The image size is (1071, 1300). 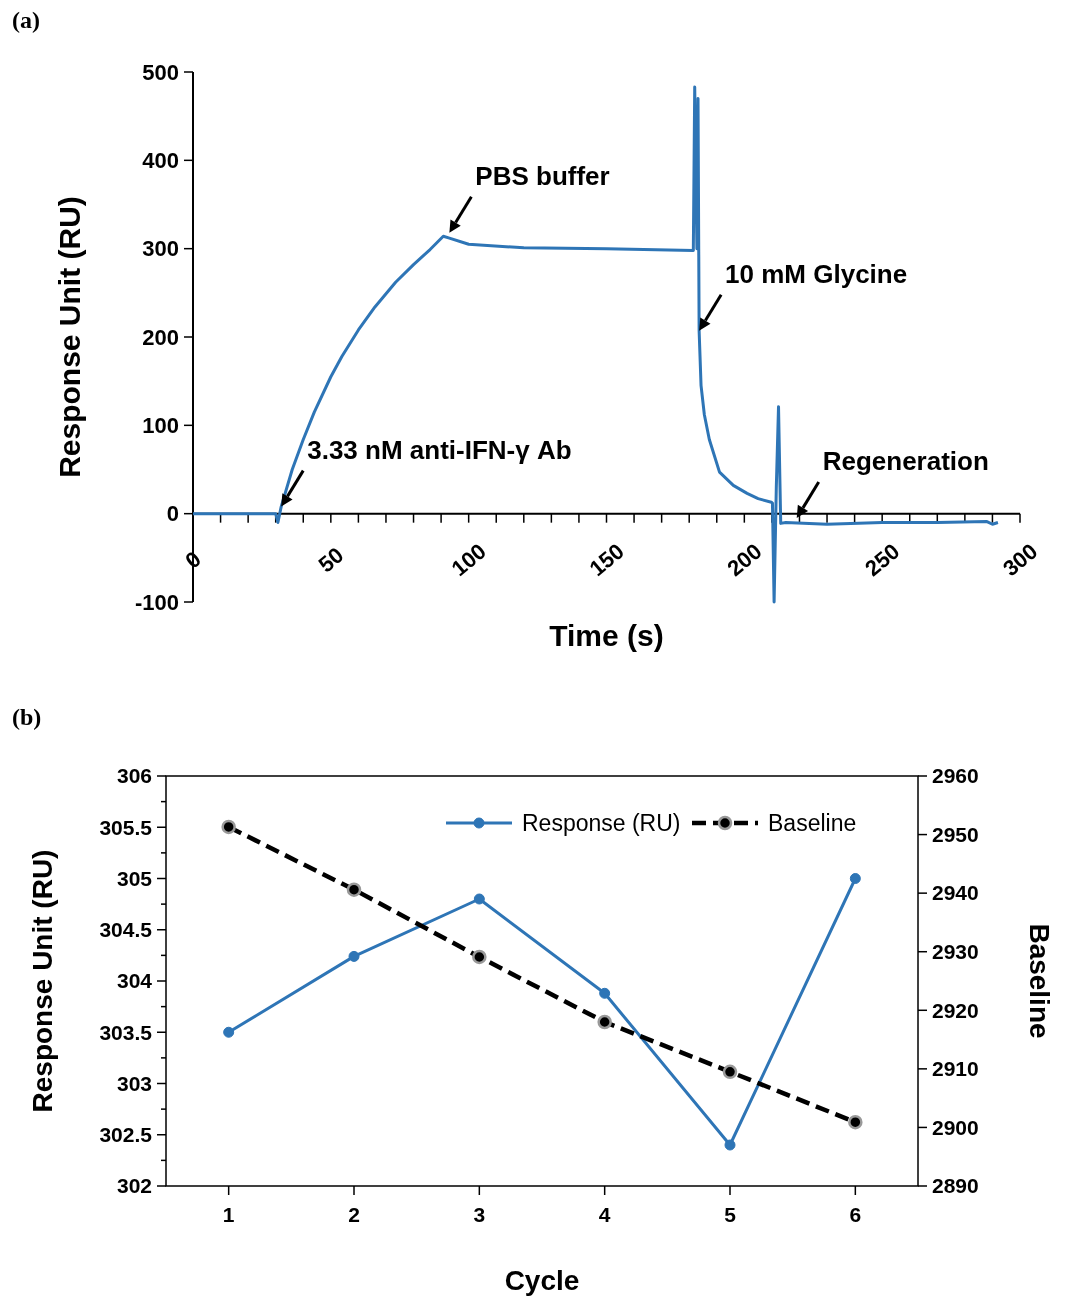 I want to click on y2-tick-label: 2960, so click(x=955, y=776).